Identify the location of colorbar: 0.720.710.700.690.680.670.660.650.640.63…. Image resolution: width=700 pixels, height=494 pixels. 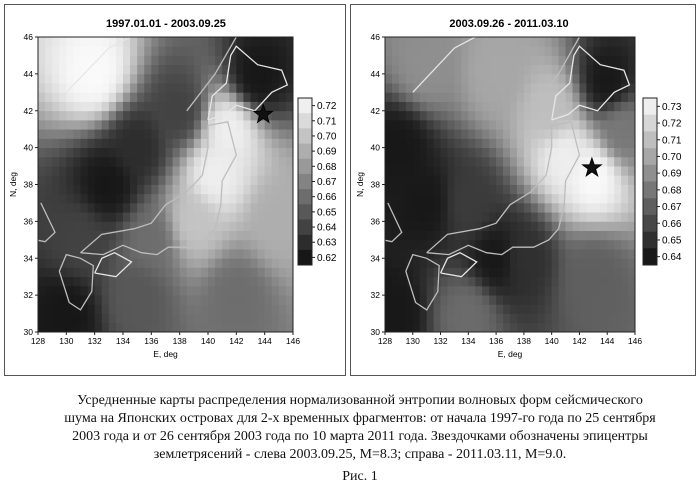
(317, 181).